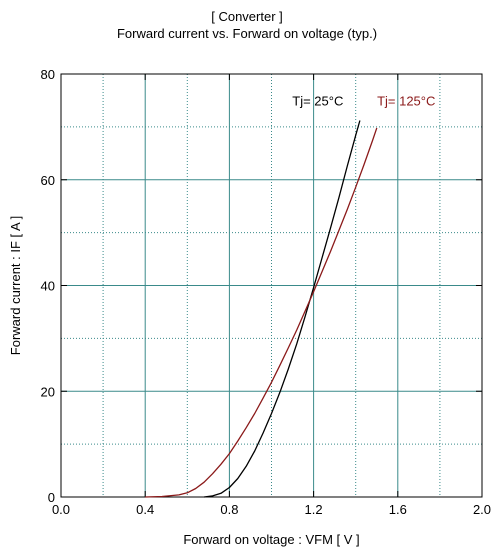 Image resolution: width=494 pixels, height=552 pixels. I want to click on y-axis-label: Forward current : IF [ A ], so click(15, 285).